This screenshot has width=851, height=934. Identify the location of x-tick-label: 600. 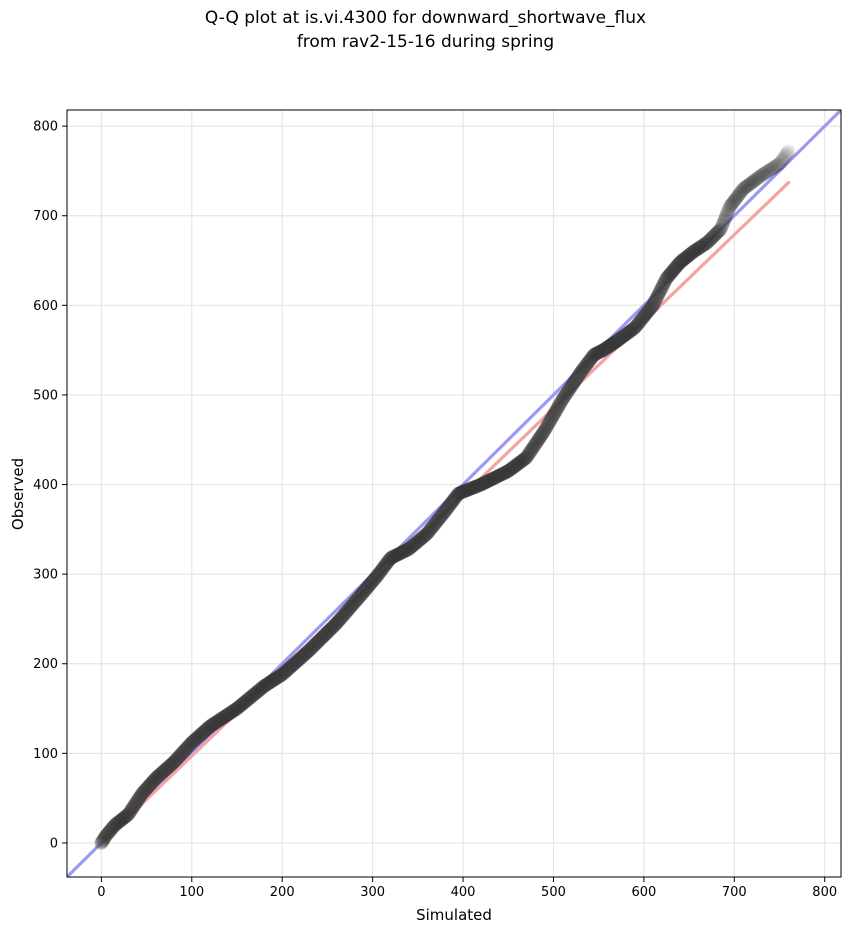
(643, 892).